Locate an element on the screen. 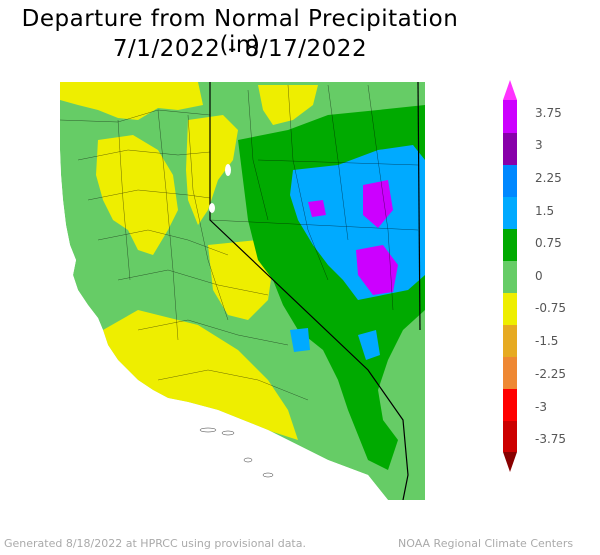 The height and width of the screenshot is (555, 600). legend-label: -3 is located at coordinates (541, 407).